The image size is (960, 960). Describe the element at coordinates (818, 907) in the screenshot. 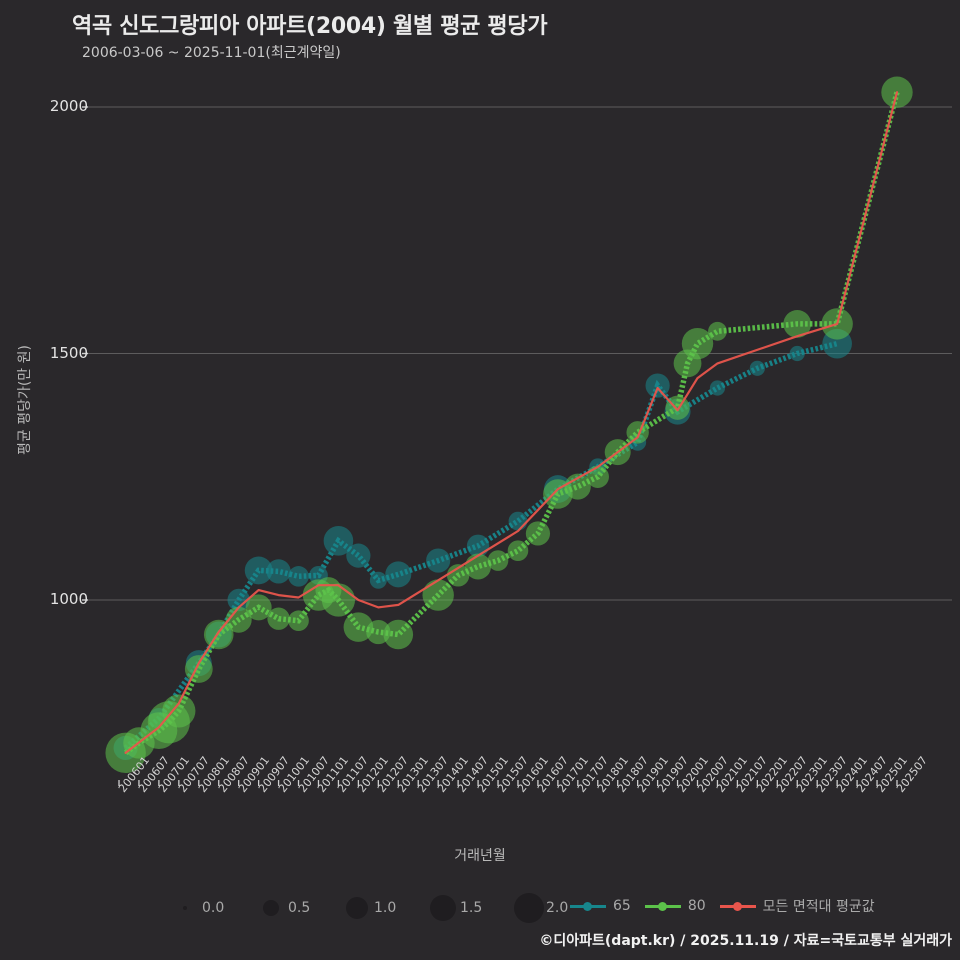

I see `legend-label: 모든 면적대 평균값` at that location.